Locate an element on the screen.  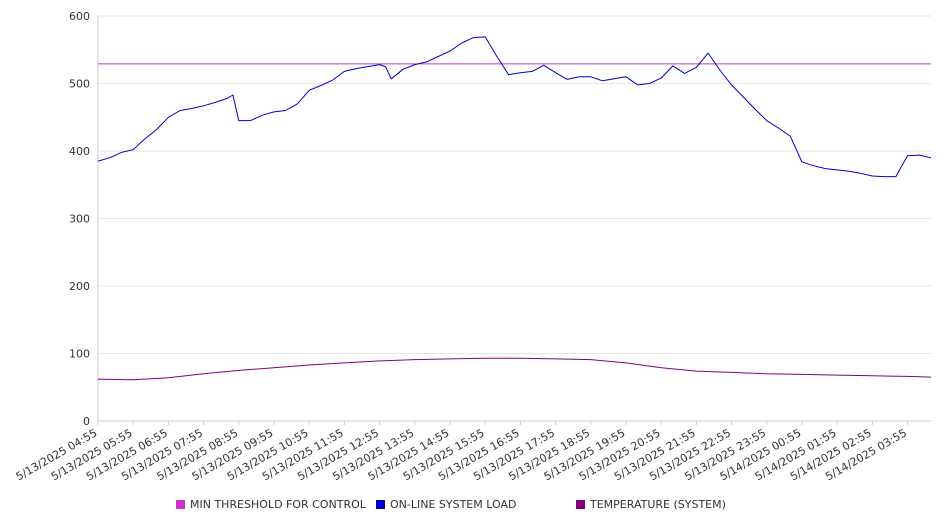
y-axis-tick-labels: 0 100 200 300 400 500 600 is located at coordinates (79, 219).